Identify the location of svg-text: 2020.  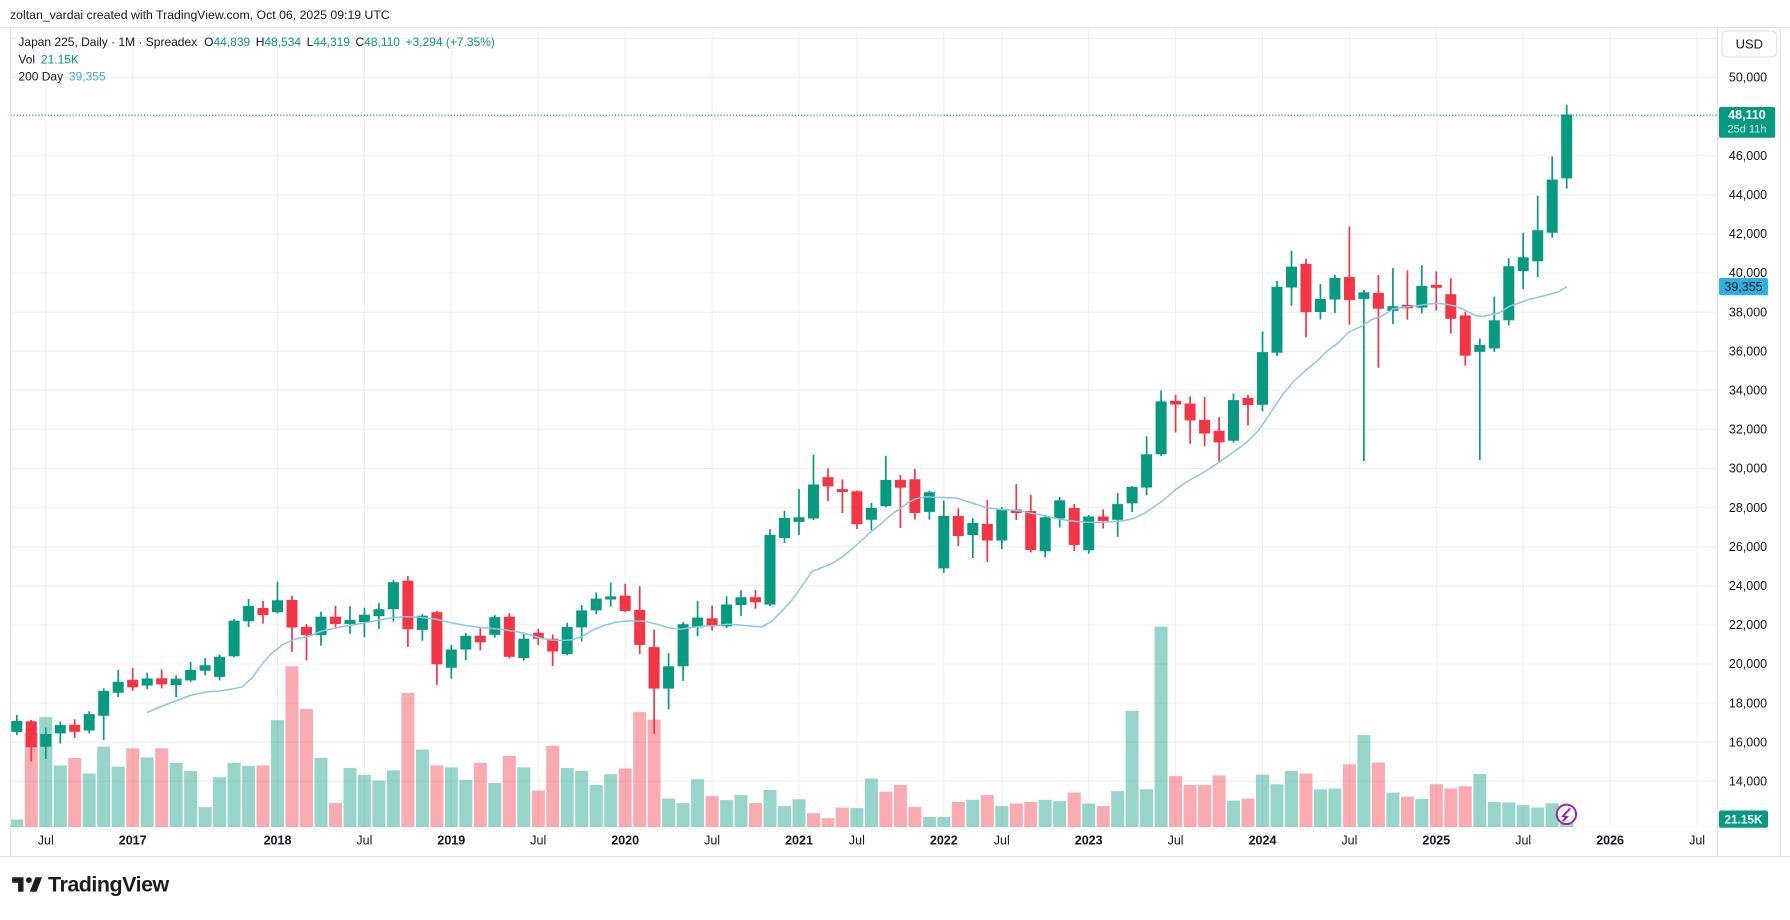
(625, 841).